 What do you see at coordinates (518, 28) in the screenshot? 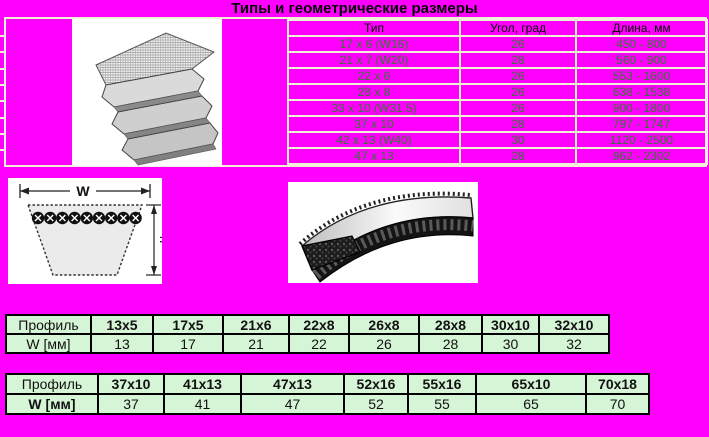
I see `column-header-angle: Угол, град` at bounding box center [518, 28].